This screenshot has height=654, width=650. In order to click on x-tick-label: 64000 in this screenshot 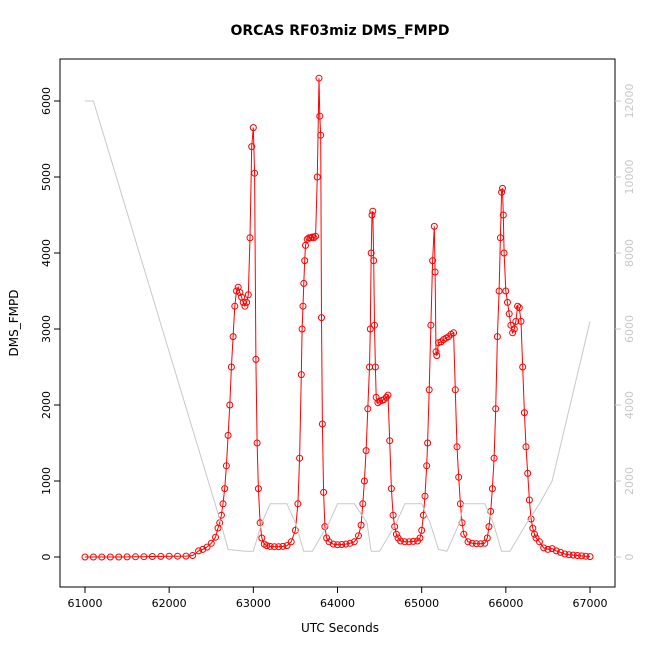, I will do `click(337, 603)`.